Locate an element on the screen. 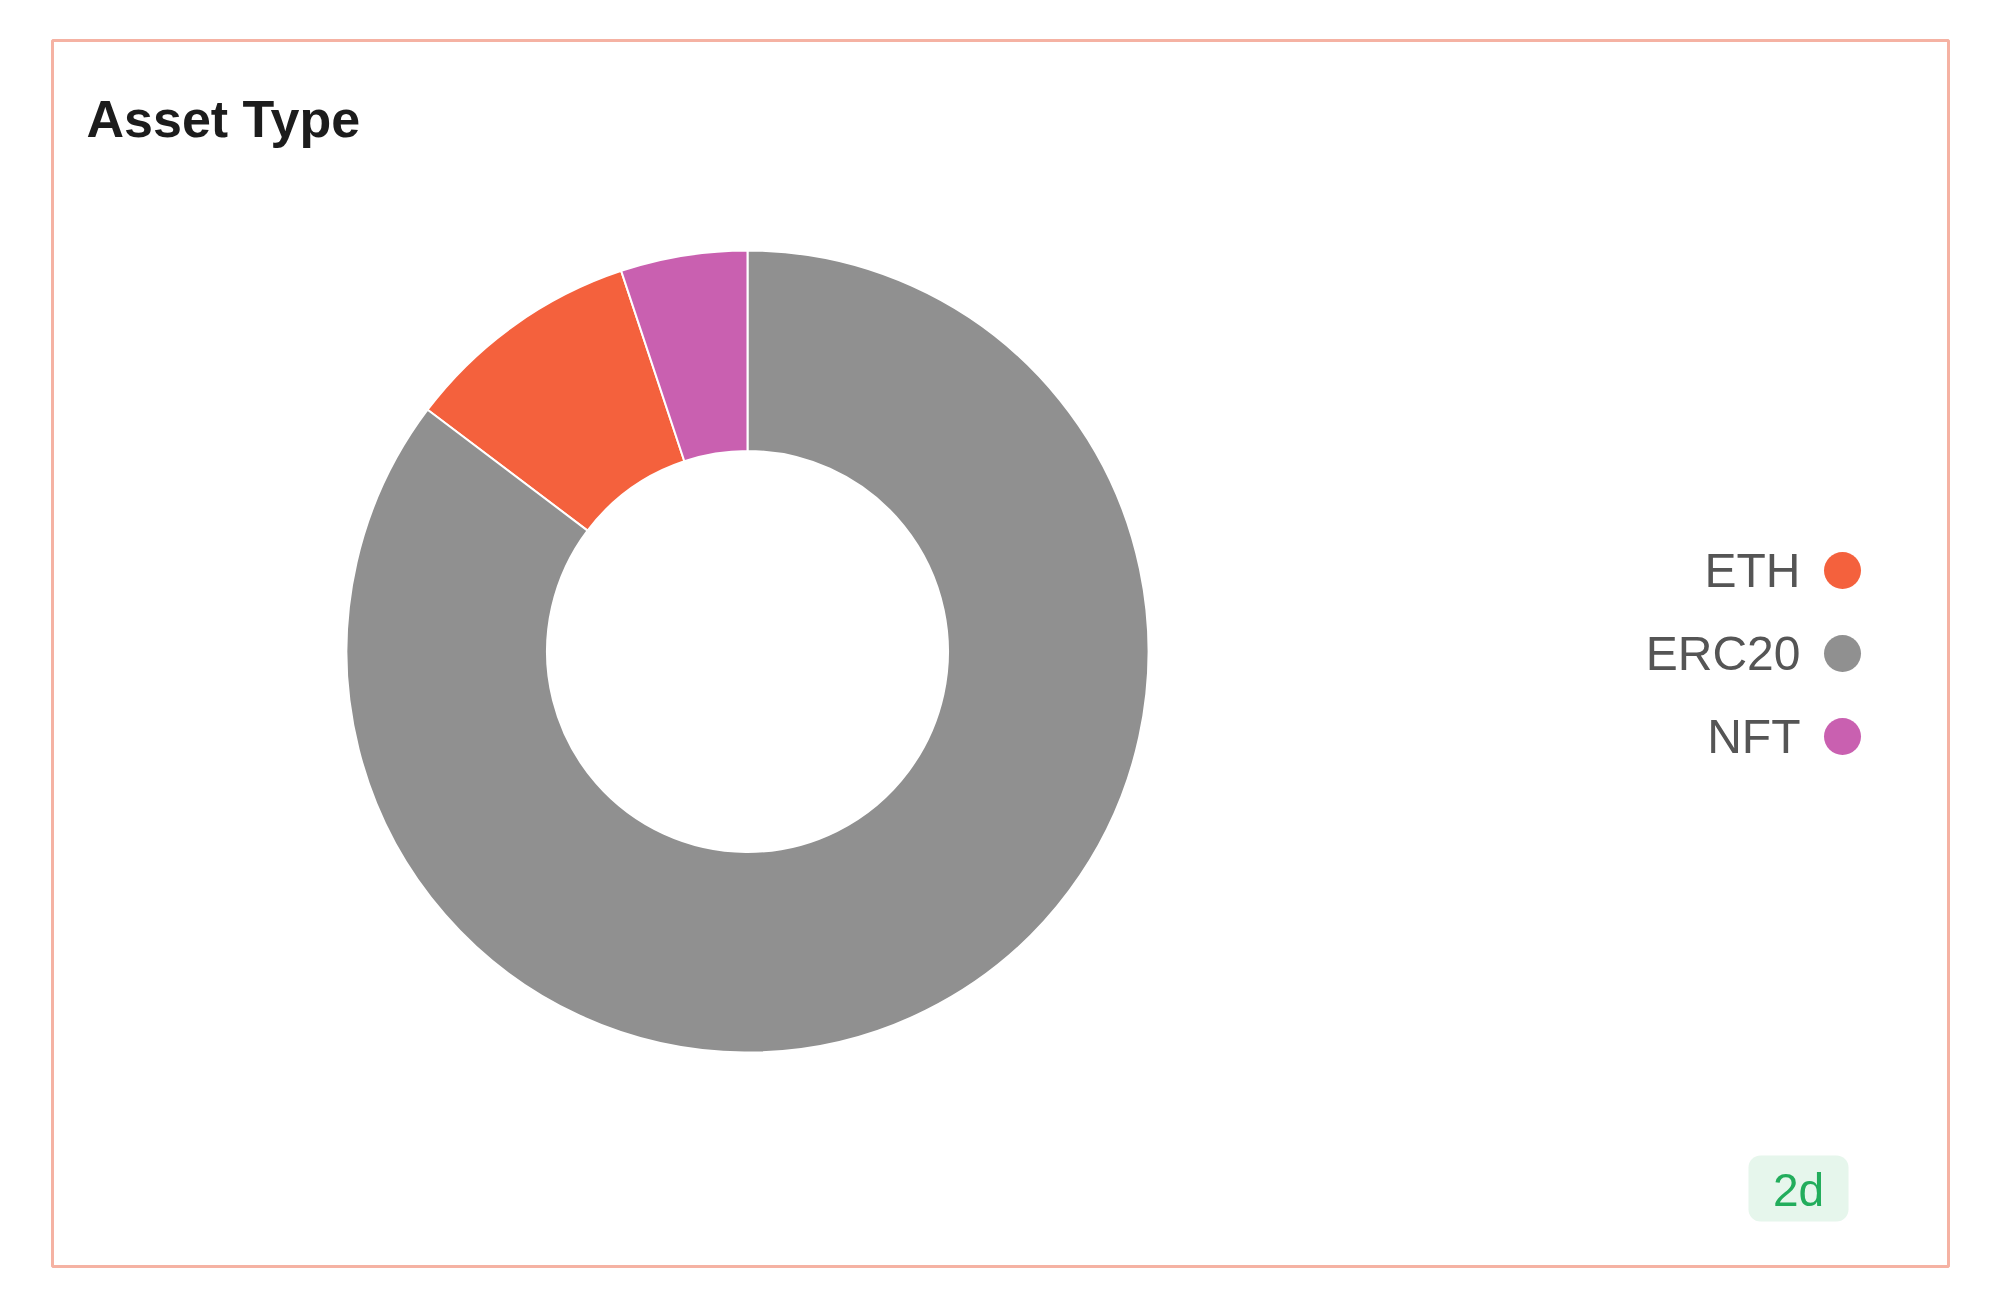 The height and width of the screenshot is (1314, 2000). legend-label: NFT is located at coordinates (1754, 736).